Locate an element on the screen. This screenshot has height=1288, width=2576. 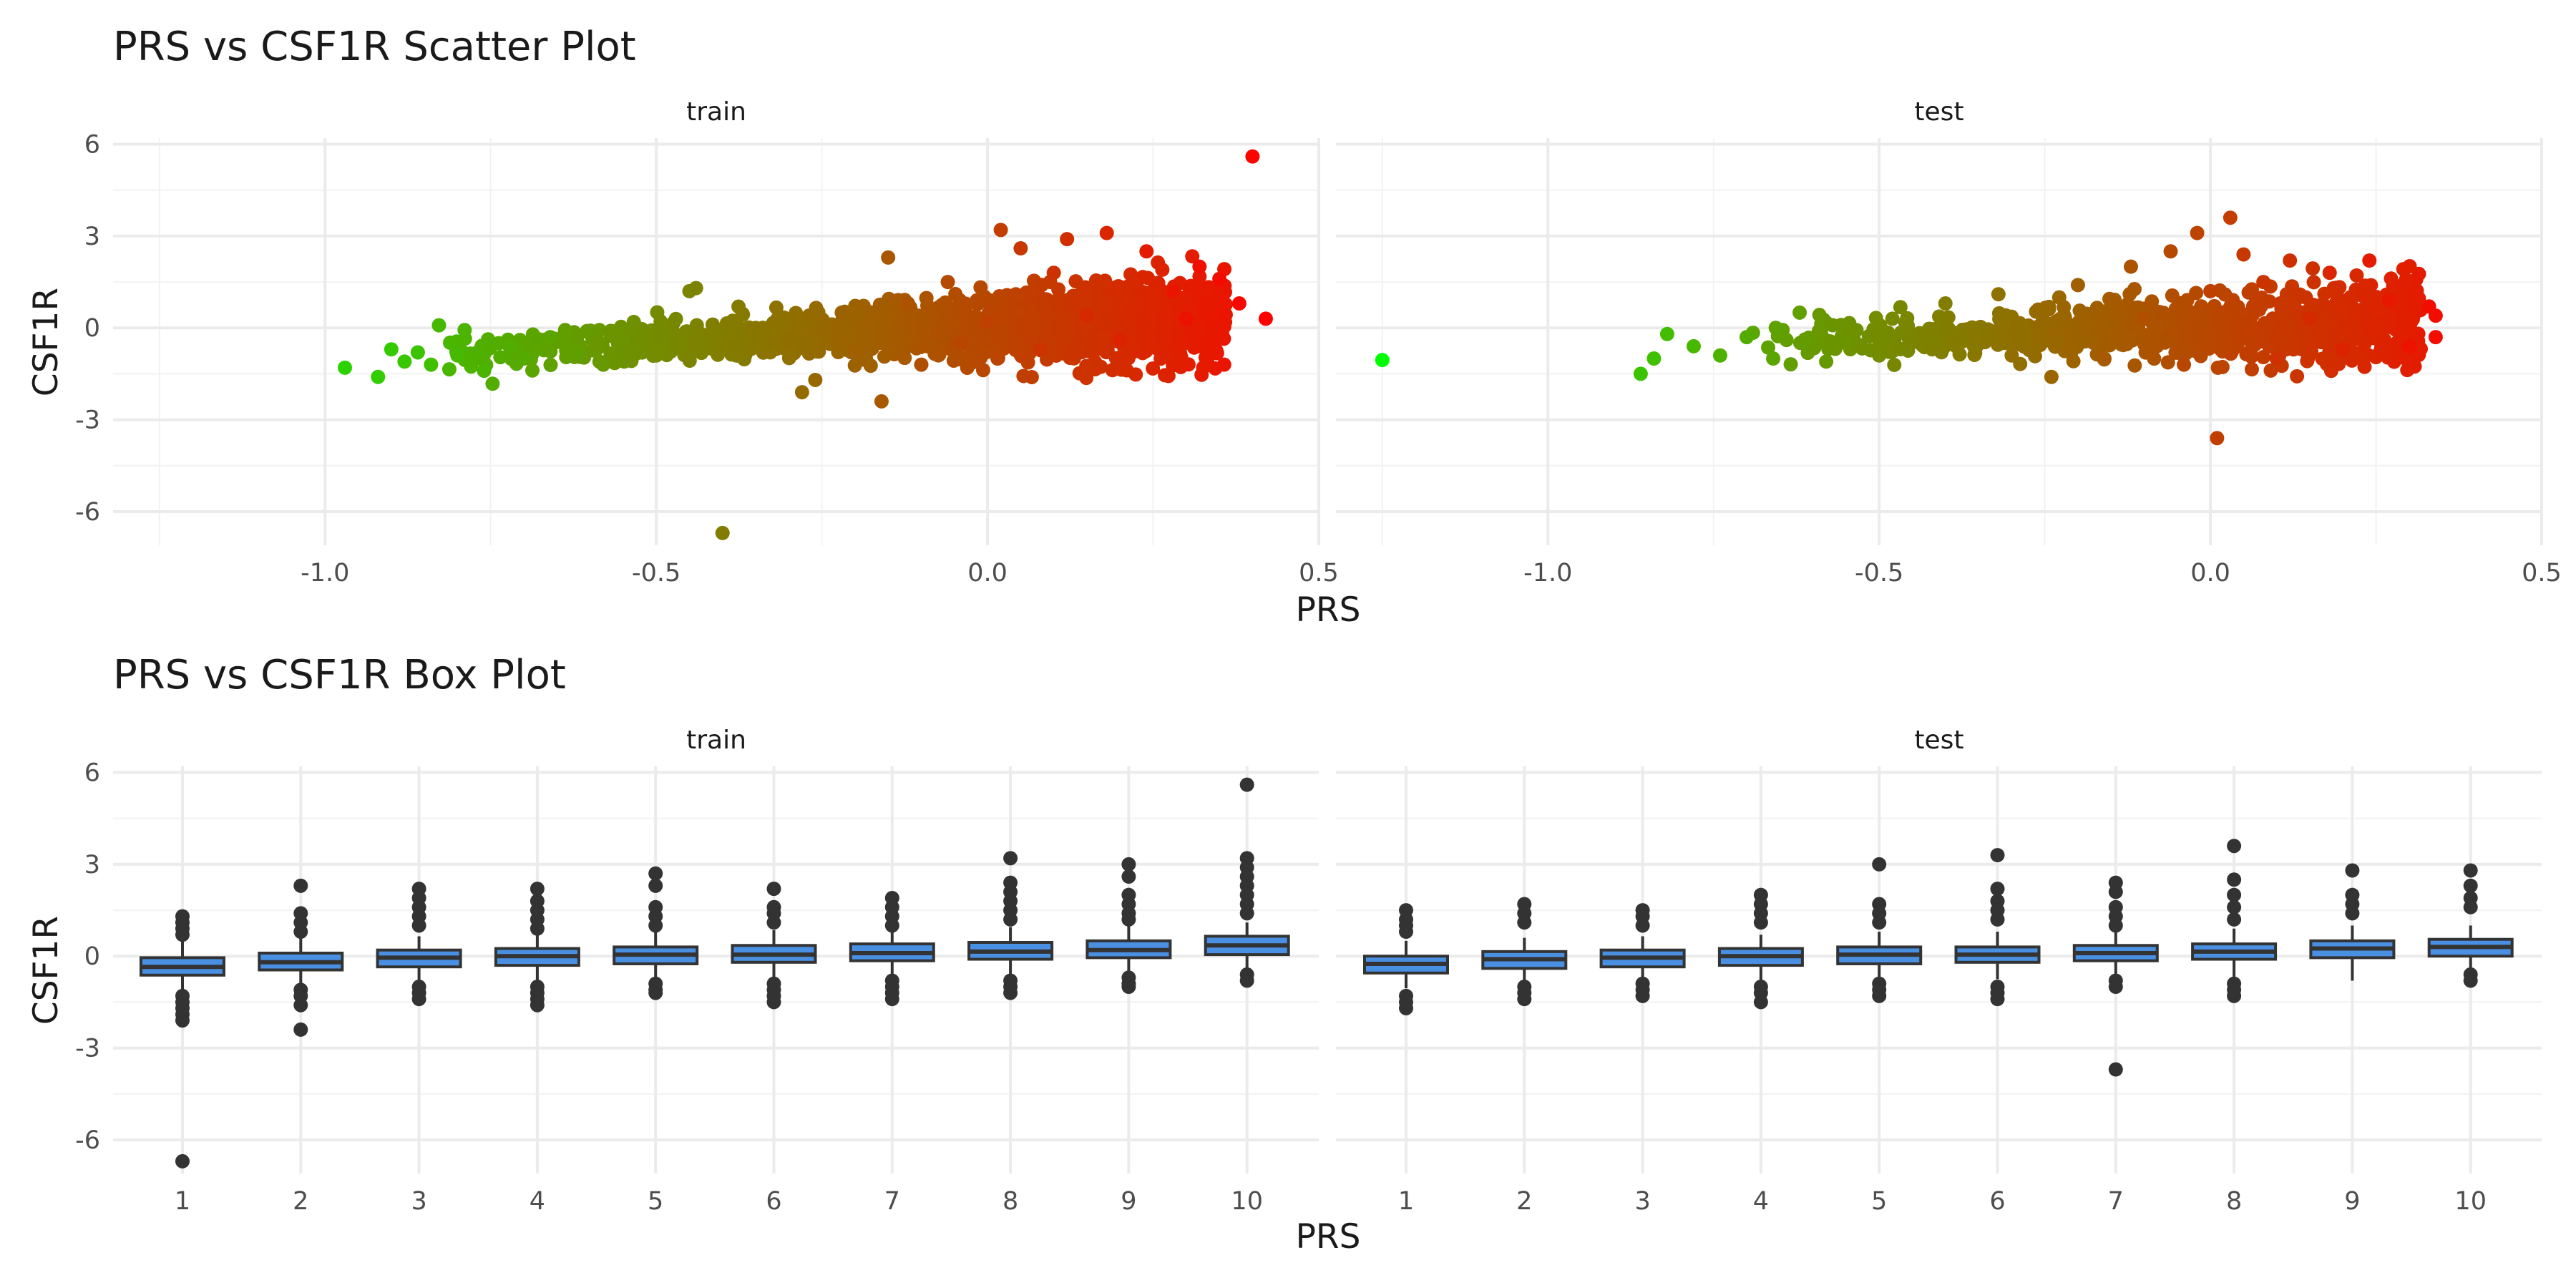
box-x-tick-label: 1 is located at coordinates (182, 1201).